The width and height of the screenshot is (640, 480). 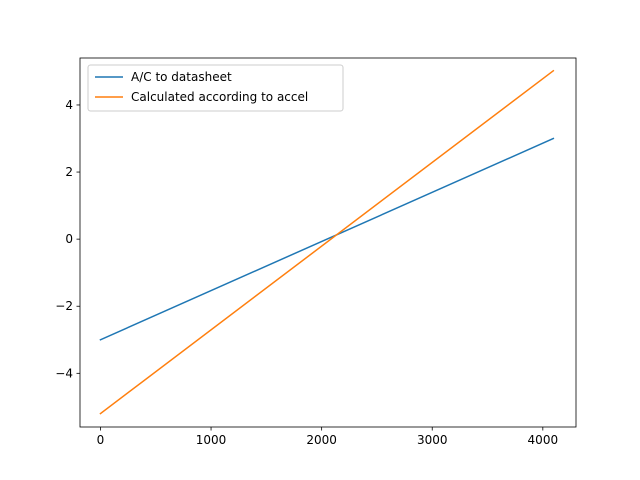 What do you see at coordinates (64, 306) in the screenshot?
I see `y-tick-label: −2` at bounding box center [64, 306].